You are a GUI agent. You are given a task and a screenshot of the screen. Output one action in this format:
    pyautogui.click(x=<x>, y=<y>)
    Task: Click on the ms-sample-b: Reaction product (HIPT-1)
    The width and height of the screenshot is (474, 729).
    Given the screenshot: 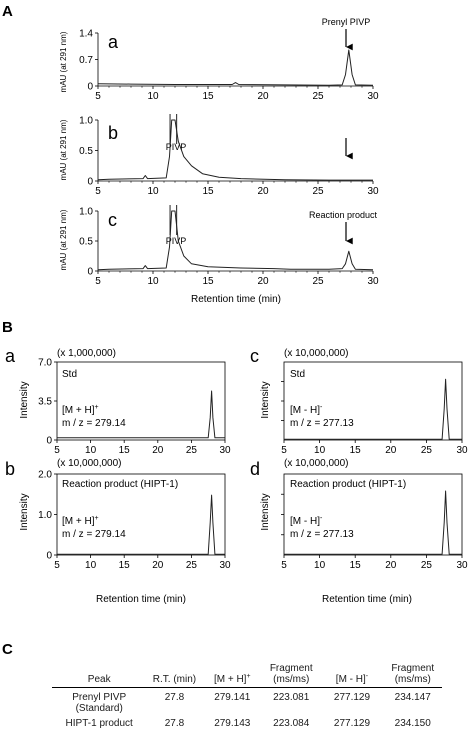 What is the action you would take?
    pyautogui.click(x=120, y=484)
    